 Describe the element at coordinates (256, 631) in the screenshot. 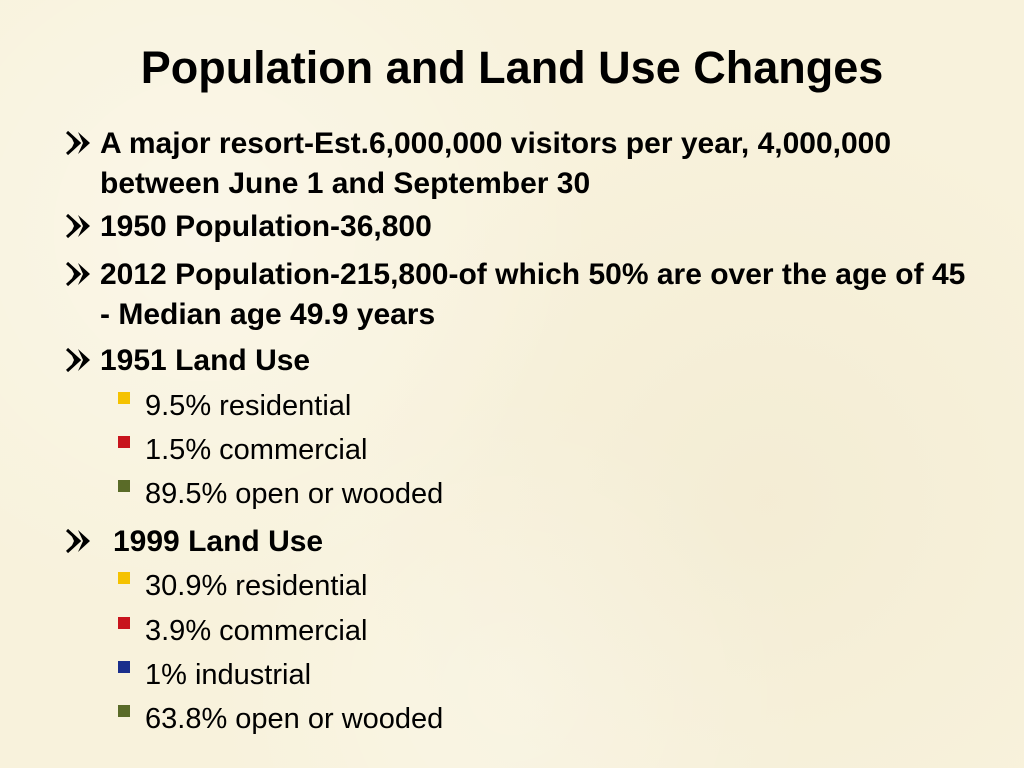

I see `list-item-text: 3.9% commercial` at that location.